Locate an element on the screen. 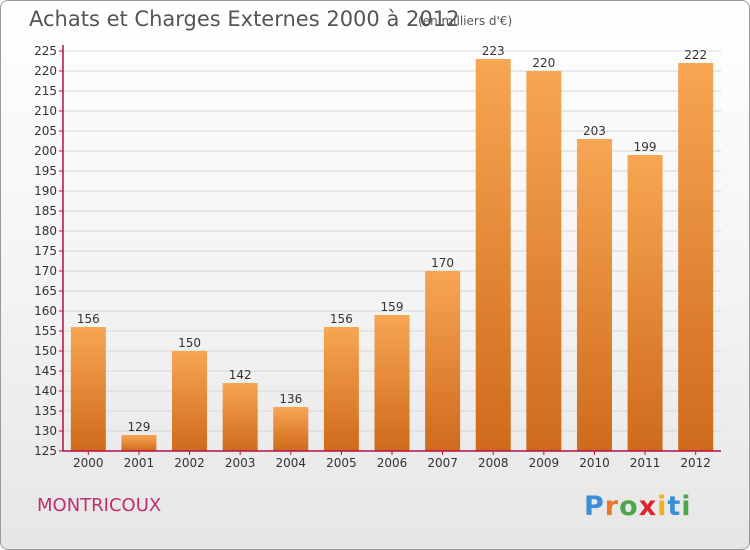  data-label: 129 is located at coordinates (138, 427).